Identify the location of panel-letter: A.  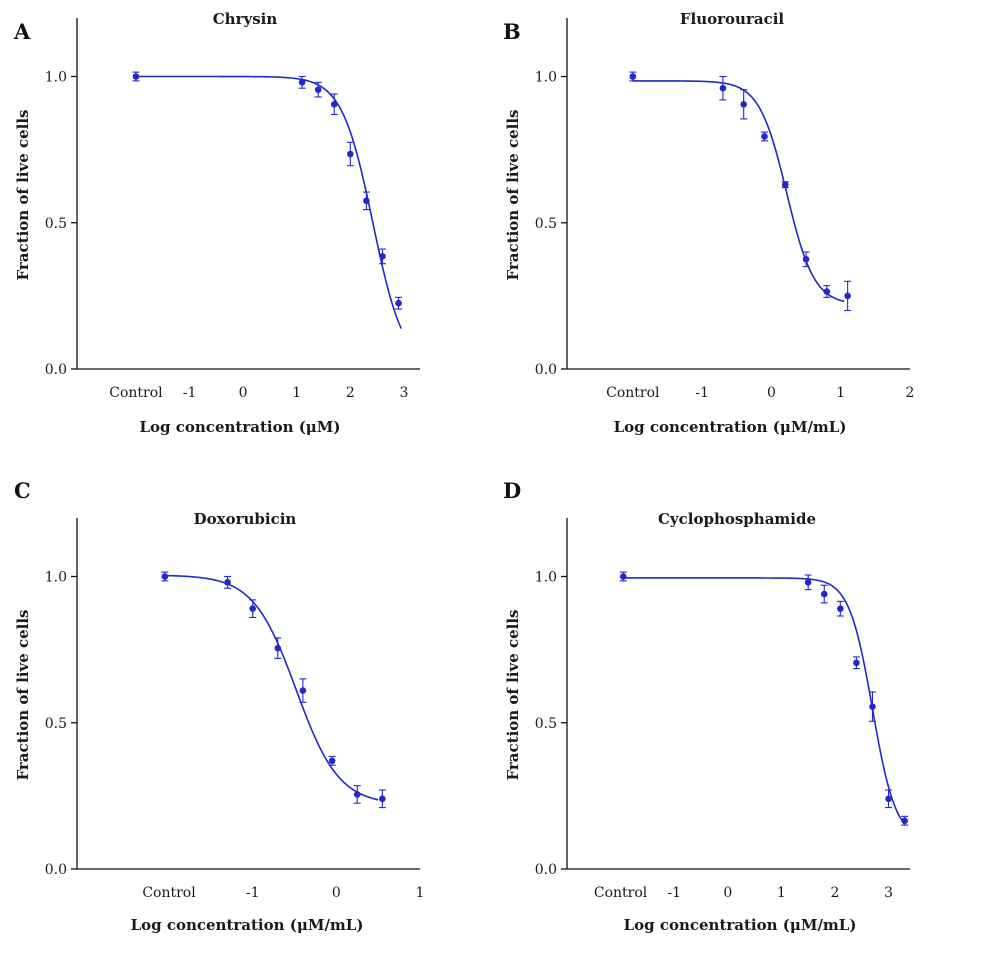
(22, 31).